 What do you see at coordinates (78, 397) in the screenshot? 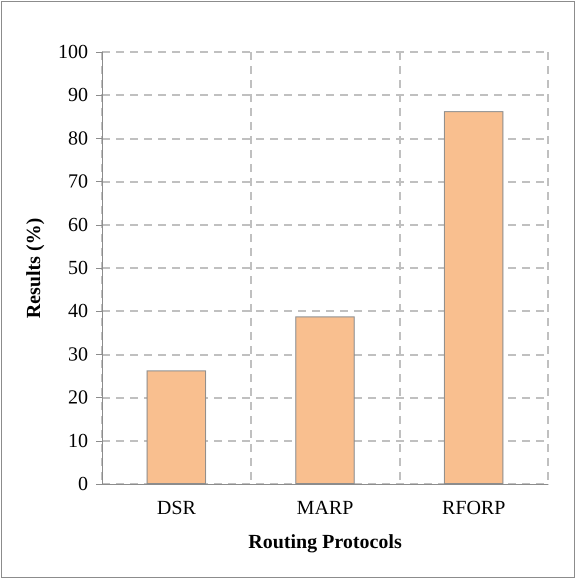
I see `y-tick-label: 20` at bounding box center [78, 397].